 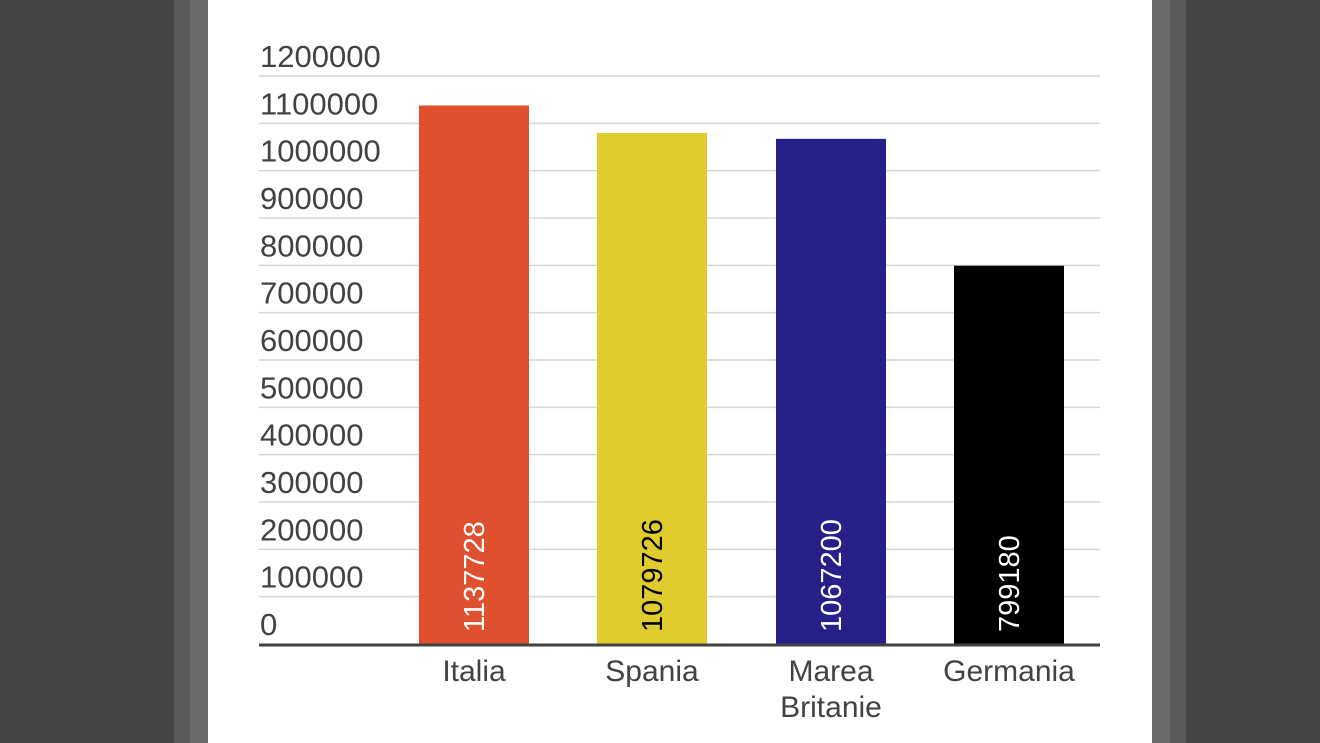 What do you see at coordinates (474, 671) in the screenshot?
I see `category-label: Italia` at bounding box center [474, 671].